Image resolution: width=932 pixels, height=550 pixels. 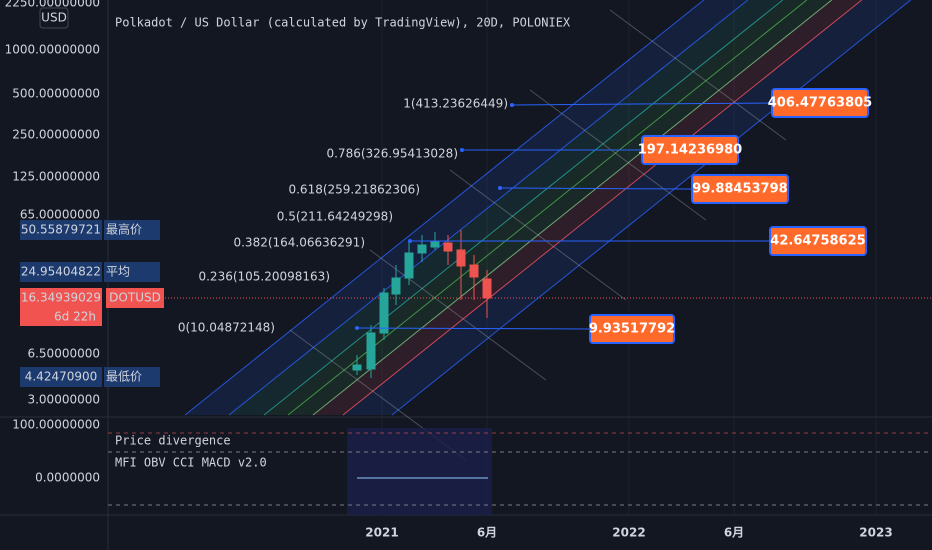 I want to click on price-label: 1000.00000000, so click(x=52, y=50).